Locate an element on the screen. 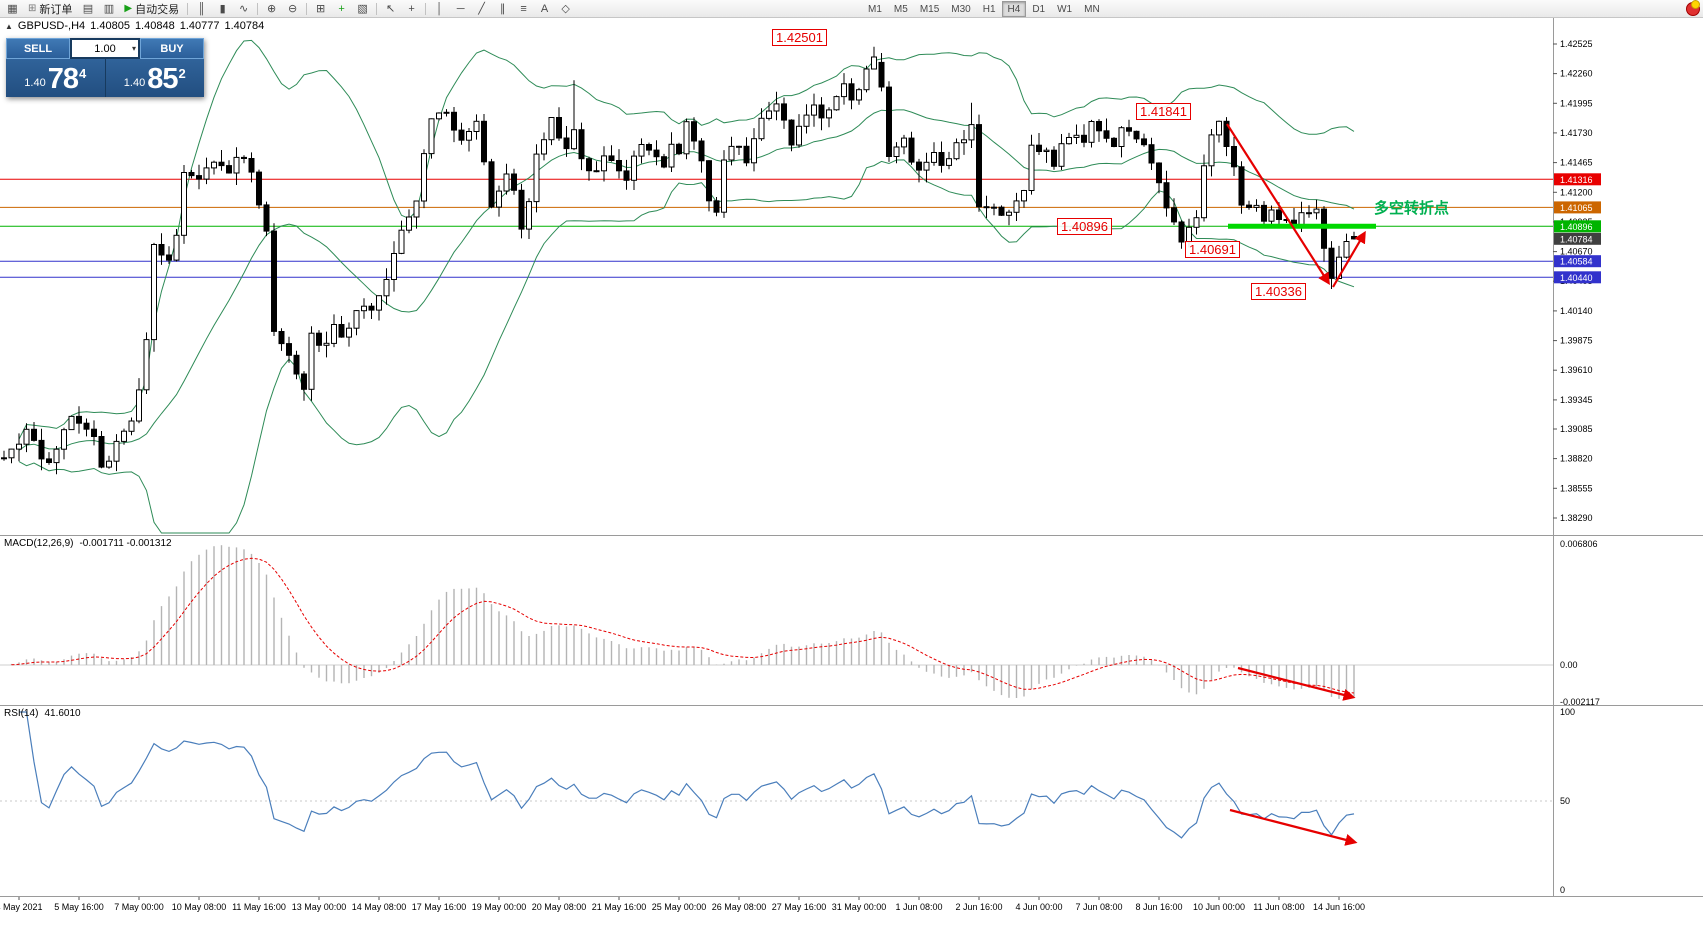 The height and width of the screenshot is (942, 1703). chart-menu-icon: ▲ is located at coordinates (9, 26).